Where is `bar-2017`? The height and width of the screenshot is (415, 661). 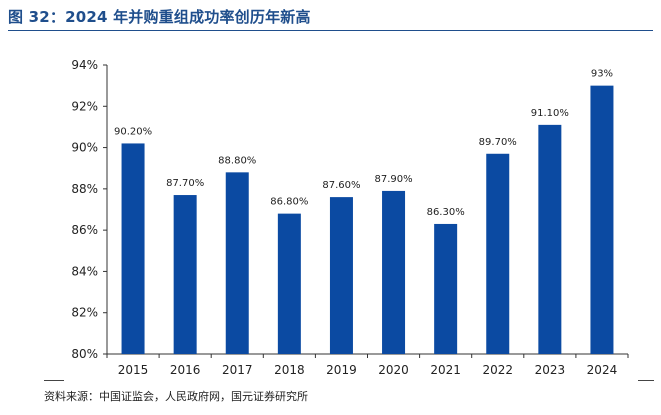
bar-2017 is located at coordinates (237, 263).